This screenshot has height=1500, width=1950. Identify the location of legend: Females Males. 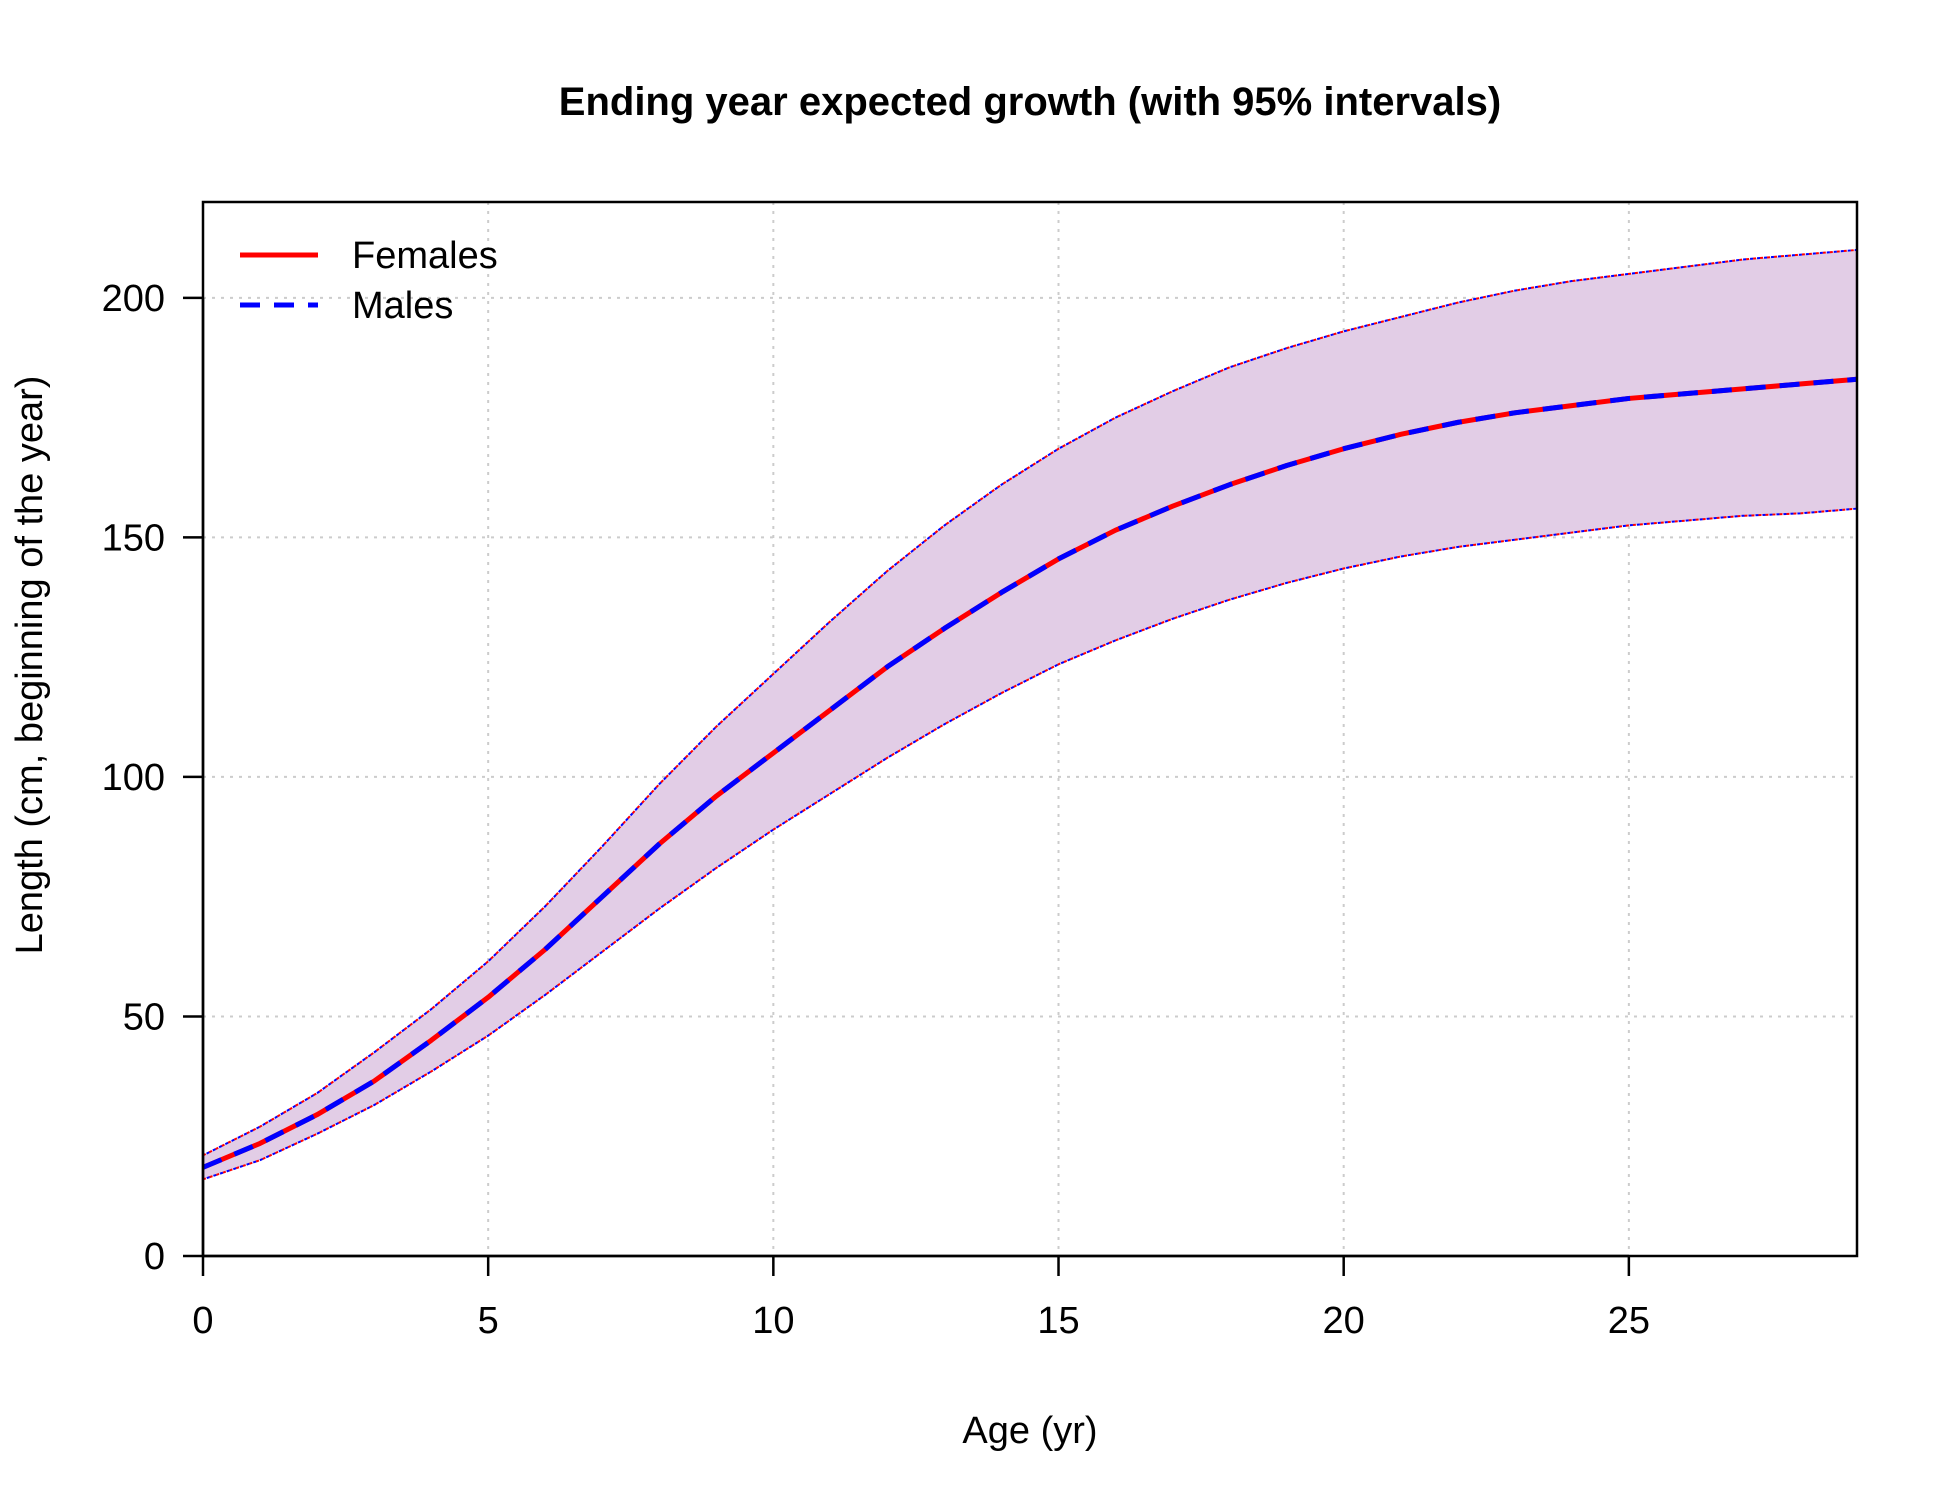
(369, 281).